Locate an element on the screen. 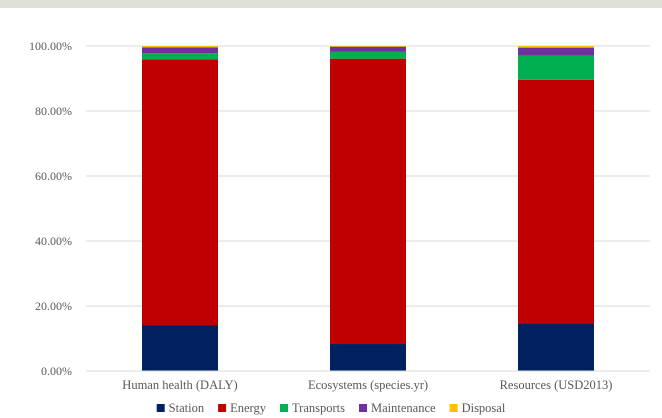 Image resolution: width=662 pixels, height=418 pixels. top-divider is located at coordinates (331, 4).